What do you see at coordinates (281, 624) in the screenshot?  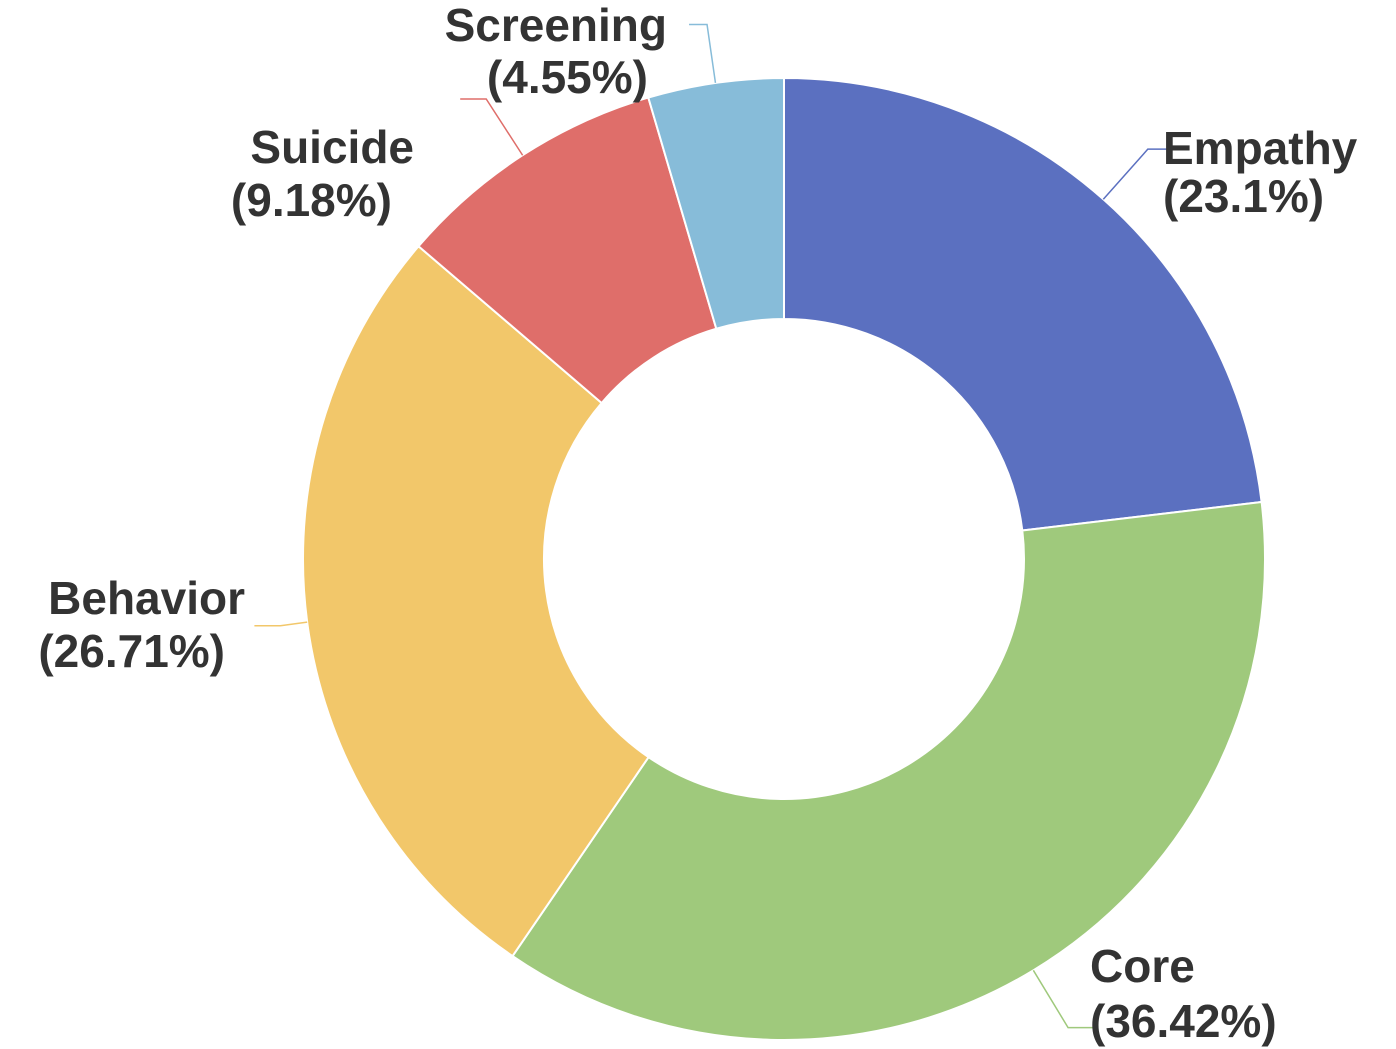 I see `leader-line-behavior` at bounding box center [281, 624].